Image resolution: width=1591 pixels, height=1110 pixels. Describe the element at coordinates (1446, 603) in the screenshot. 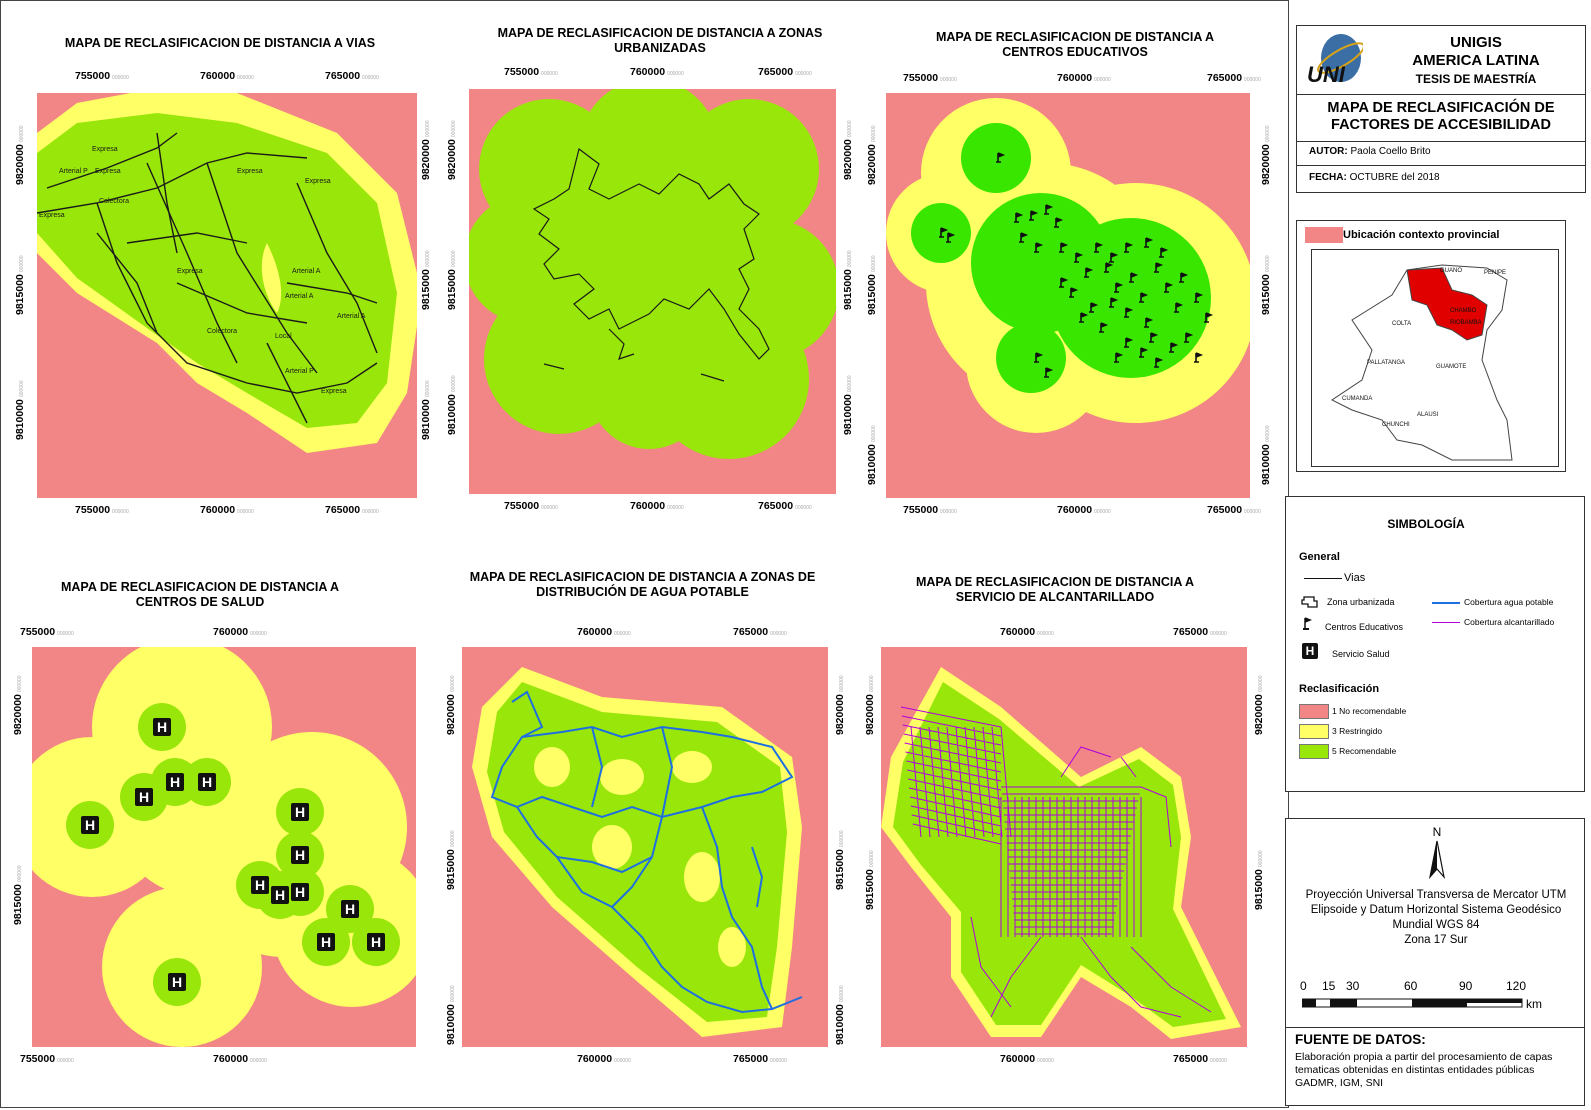

I see `legend-agua-line` at that location.